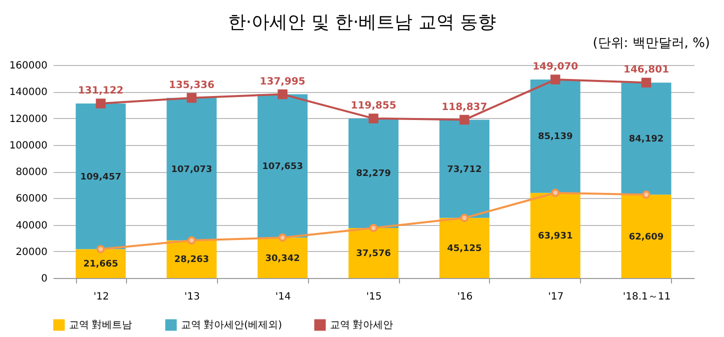 The height and width of the screenshot is (337, 724). I want to click on data-label: 37,576, so click(373, 253).